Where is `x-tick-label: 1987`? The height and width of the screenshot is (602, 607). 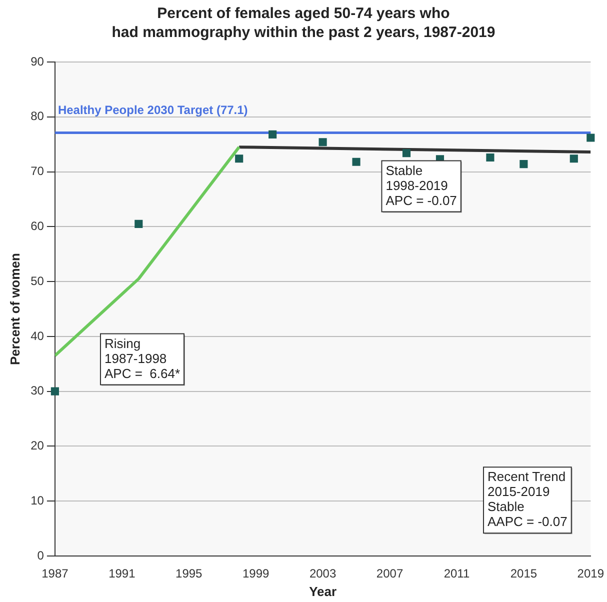 x-tick-label: 1987 is located at coordinates (55, 573).